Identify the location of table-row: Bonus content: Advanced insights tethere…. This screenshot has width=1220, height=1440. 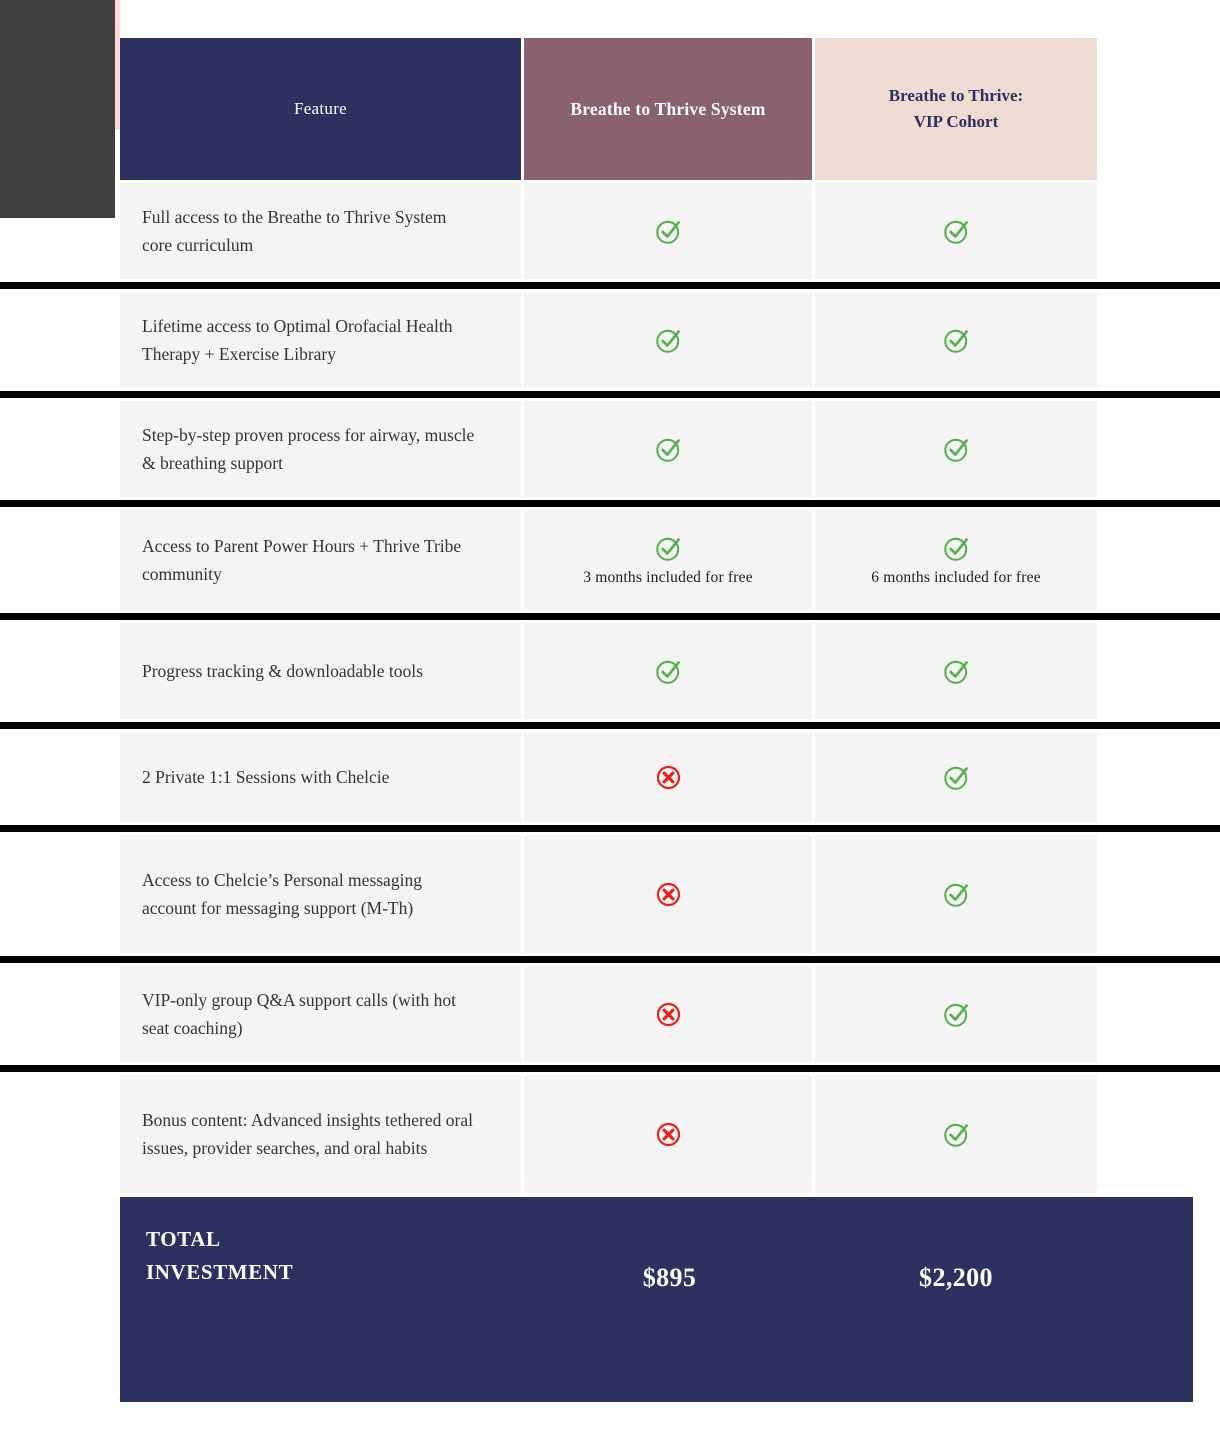
(608, 1134).